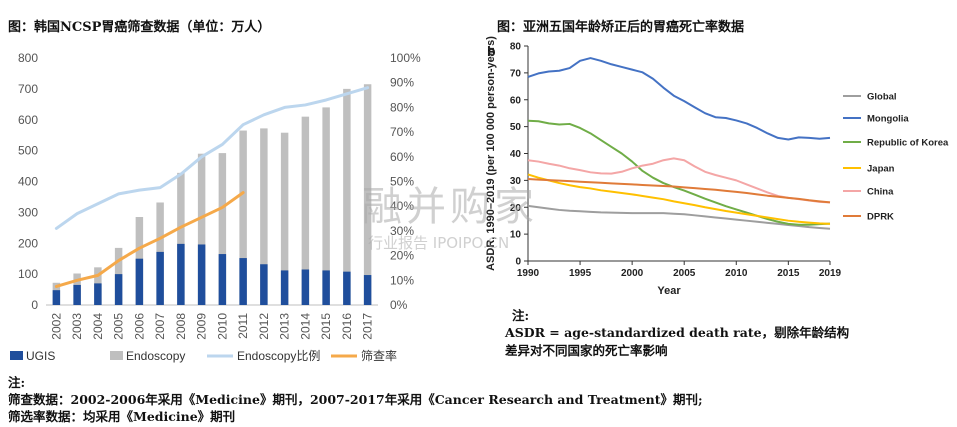 The height and width of the screenshot is (427, 957). What do you see at coordinates (402, 83) in the screenshot?
I see `right-y-tick-label: 90%` at bounding box center [402, 83].